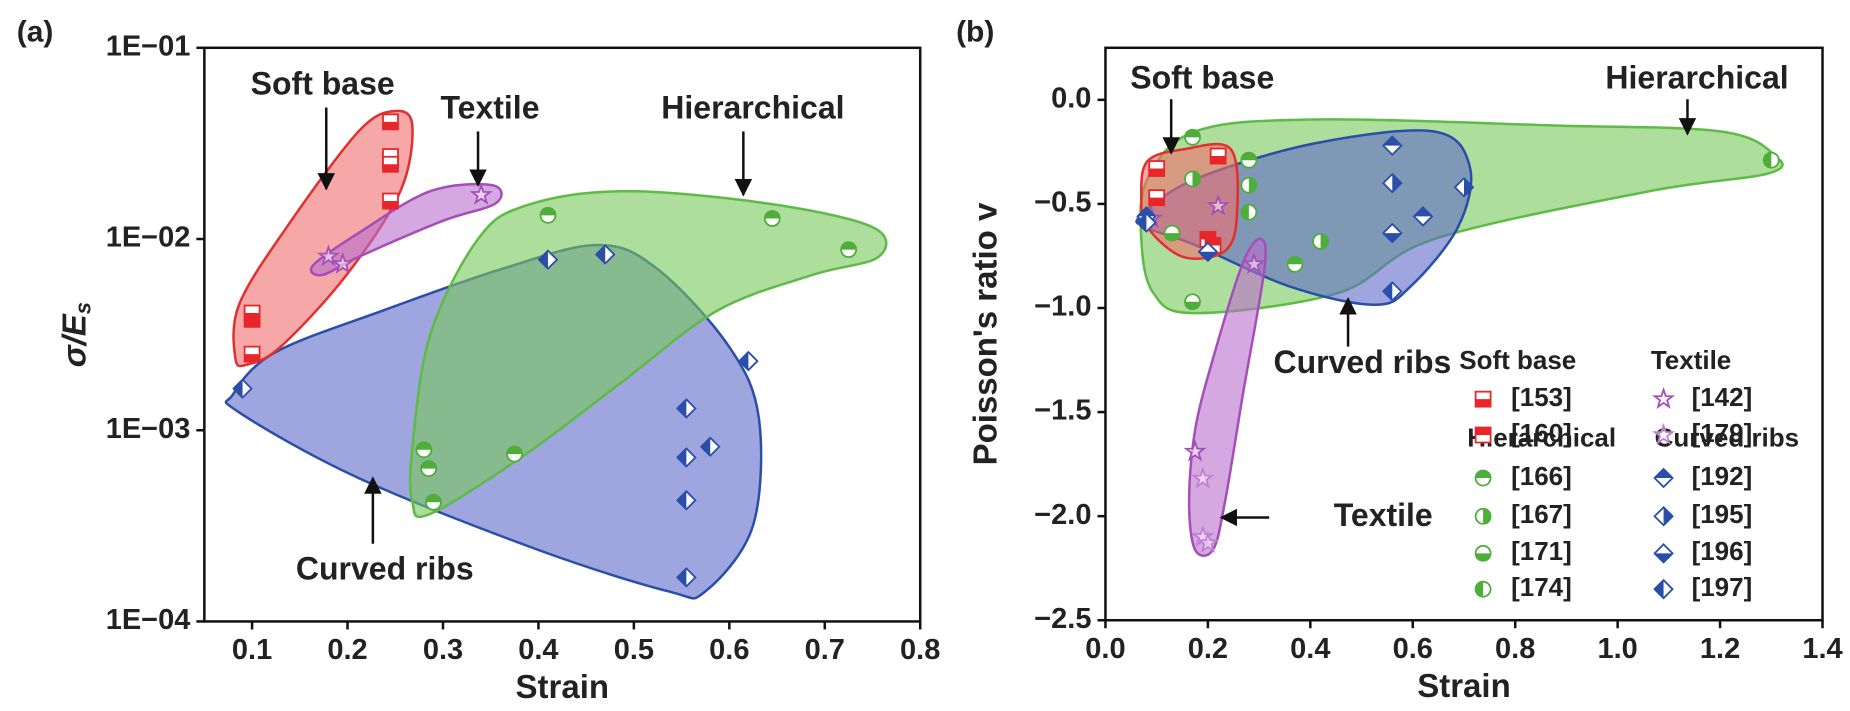 The image size is (1850, 711). I want to click on y-tick-label: −2.5, so click(1062, 619).